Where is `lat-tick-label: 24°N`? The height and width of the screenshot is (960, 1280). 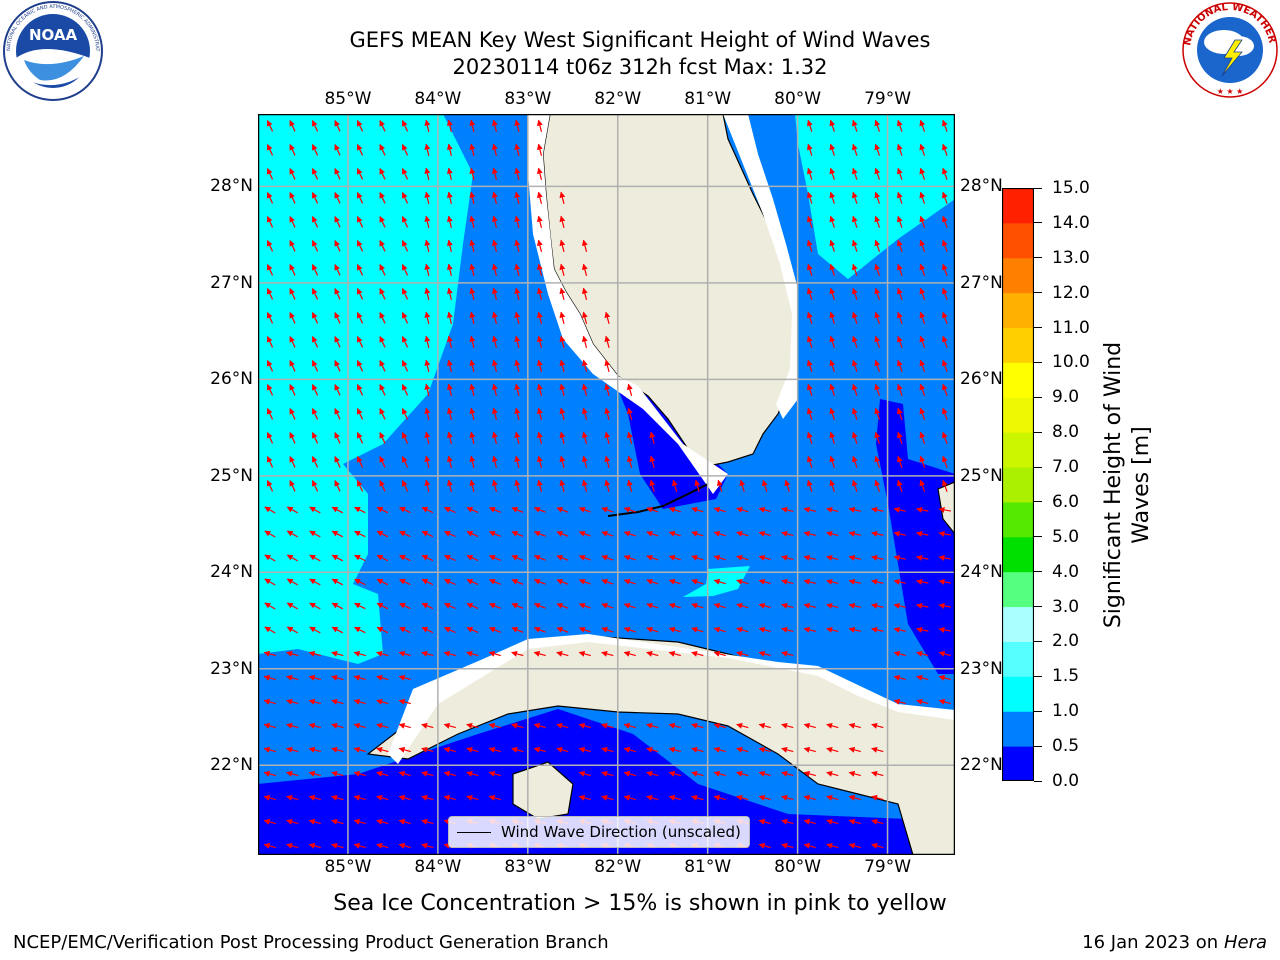
lat-tick-label: 24°N is located at coordinates (981, 572).